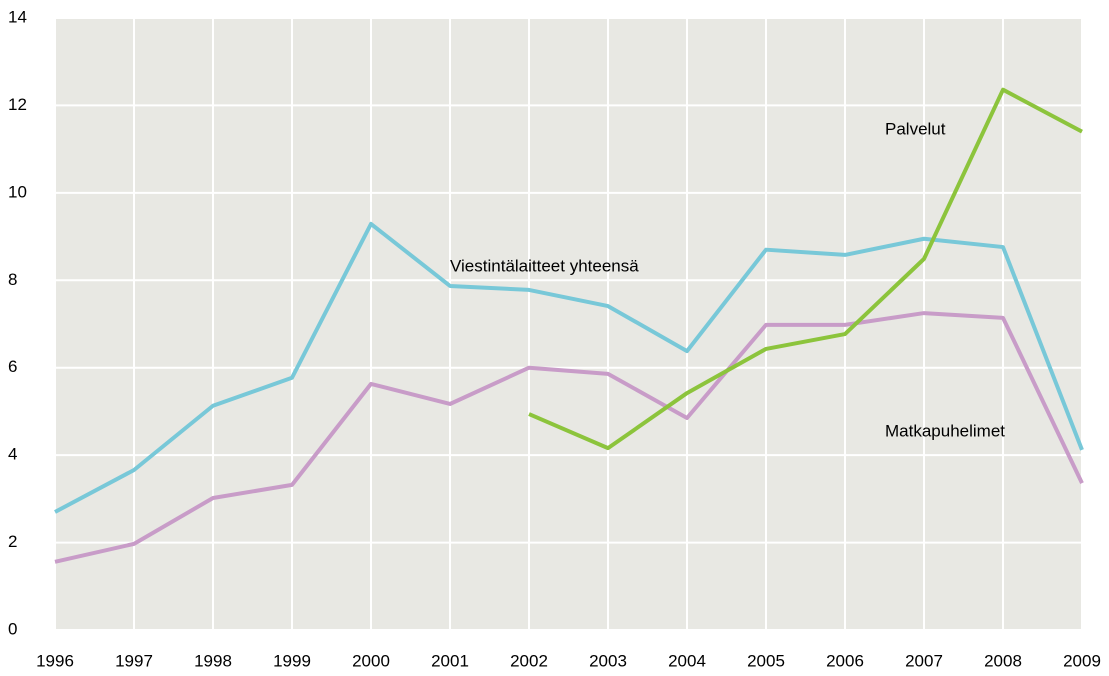 This screenshot has height=676, width=1109. I want to click on series-label: Viestintälaitteet yhteensä, so click(544, 265).